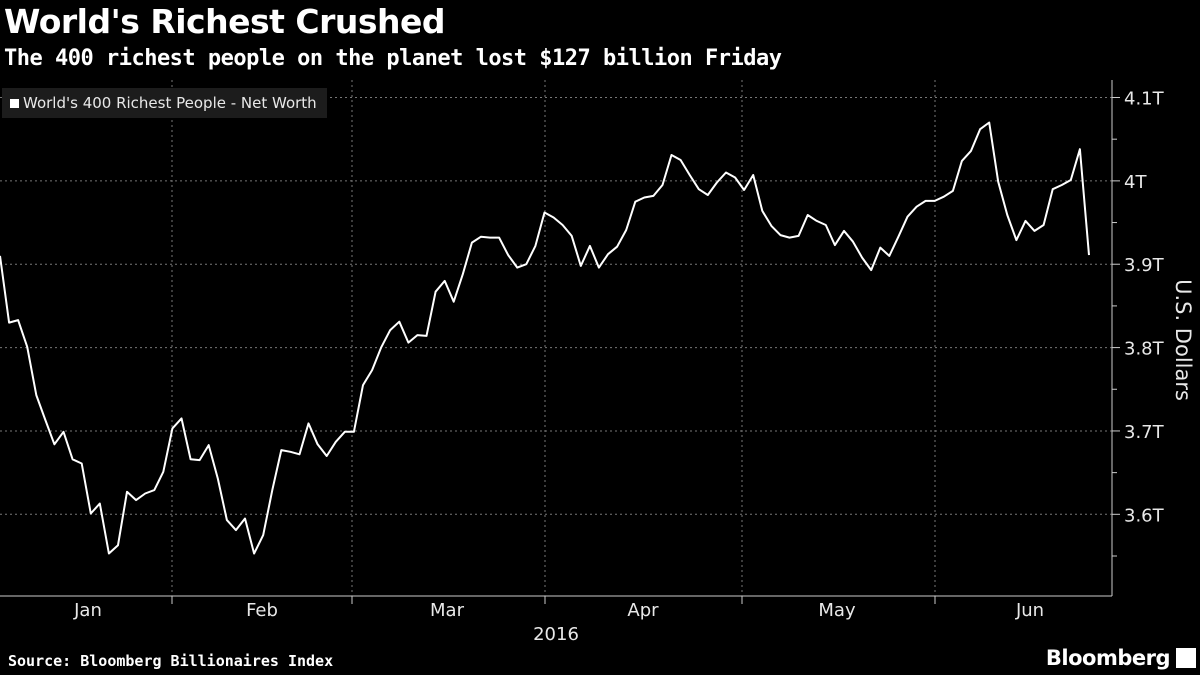 The height and width of the screenshot is (675, 1200). I want to click on x-tick-label: Jun, so click(1029, 610).